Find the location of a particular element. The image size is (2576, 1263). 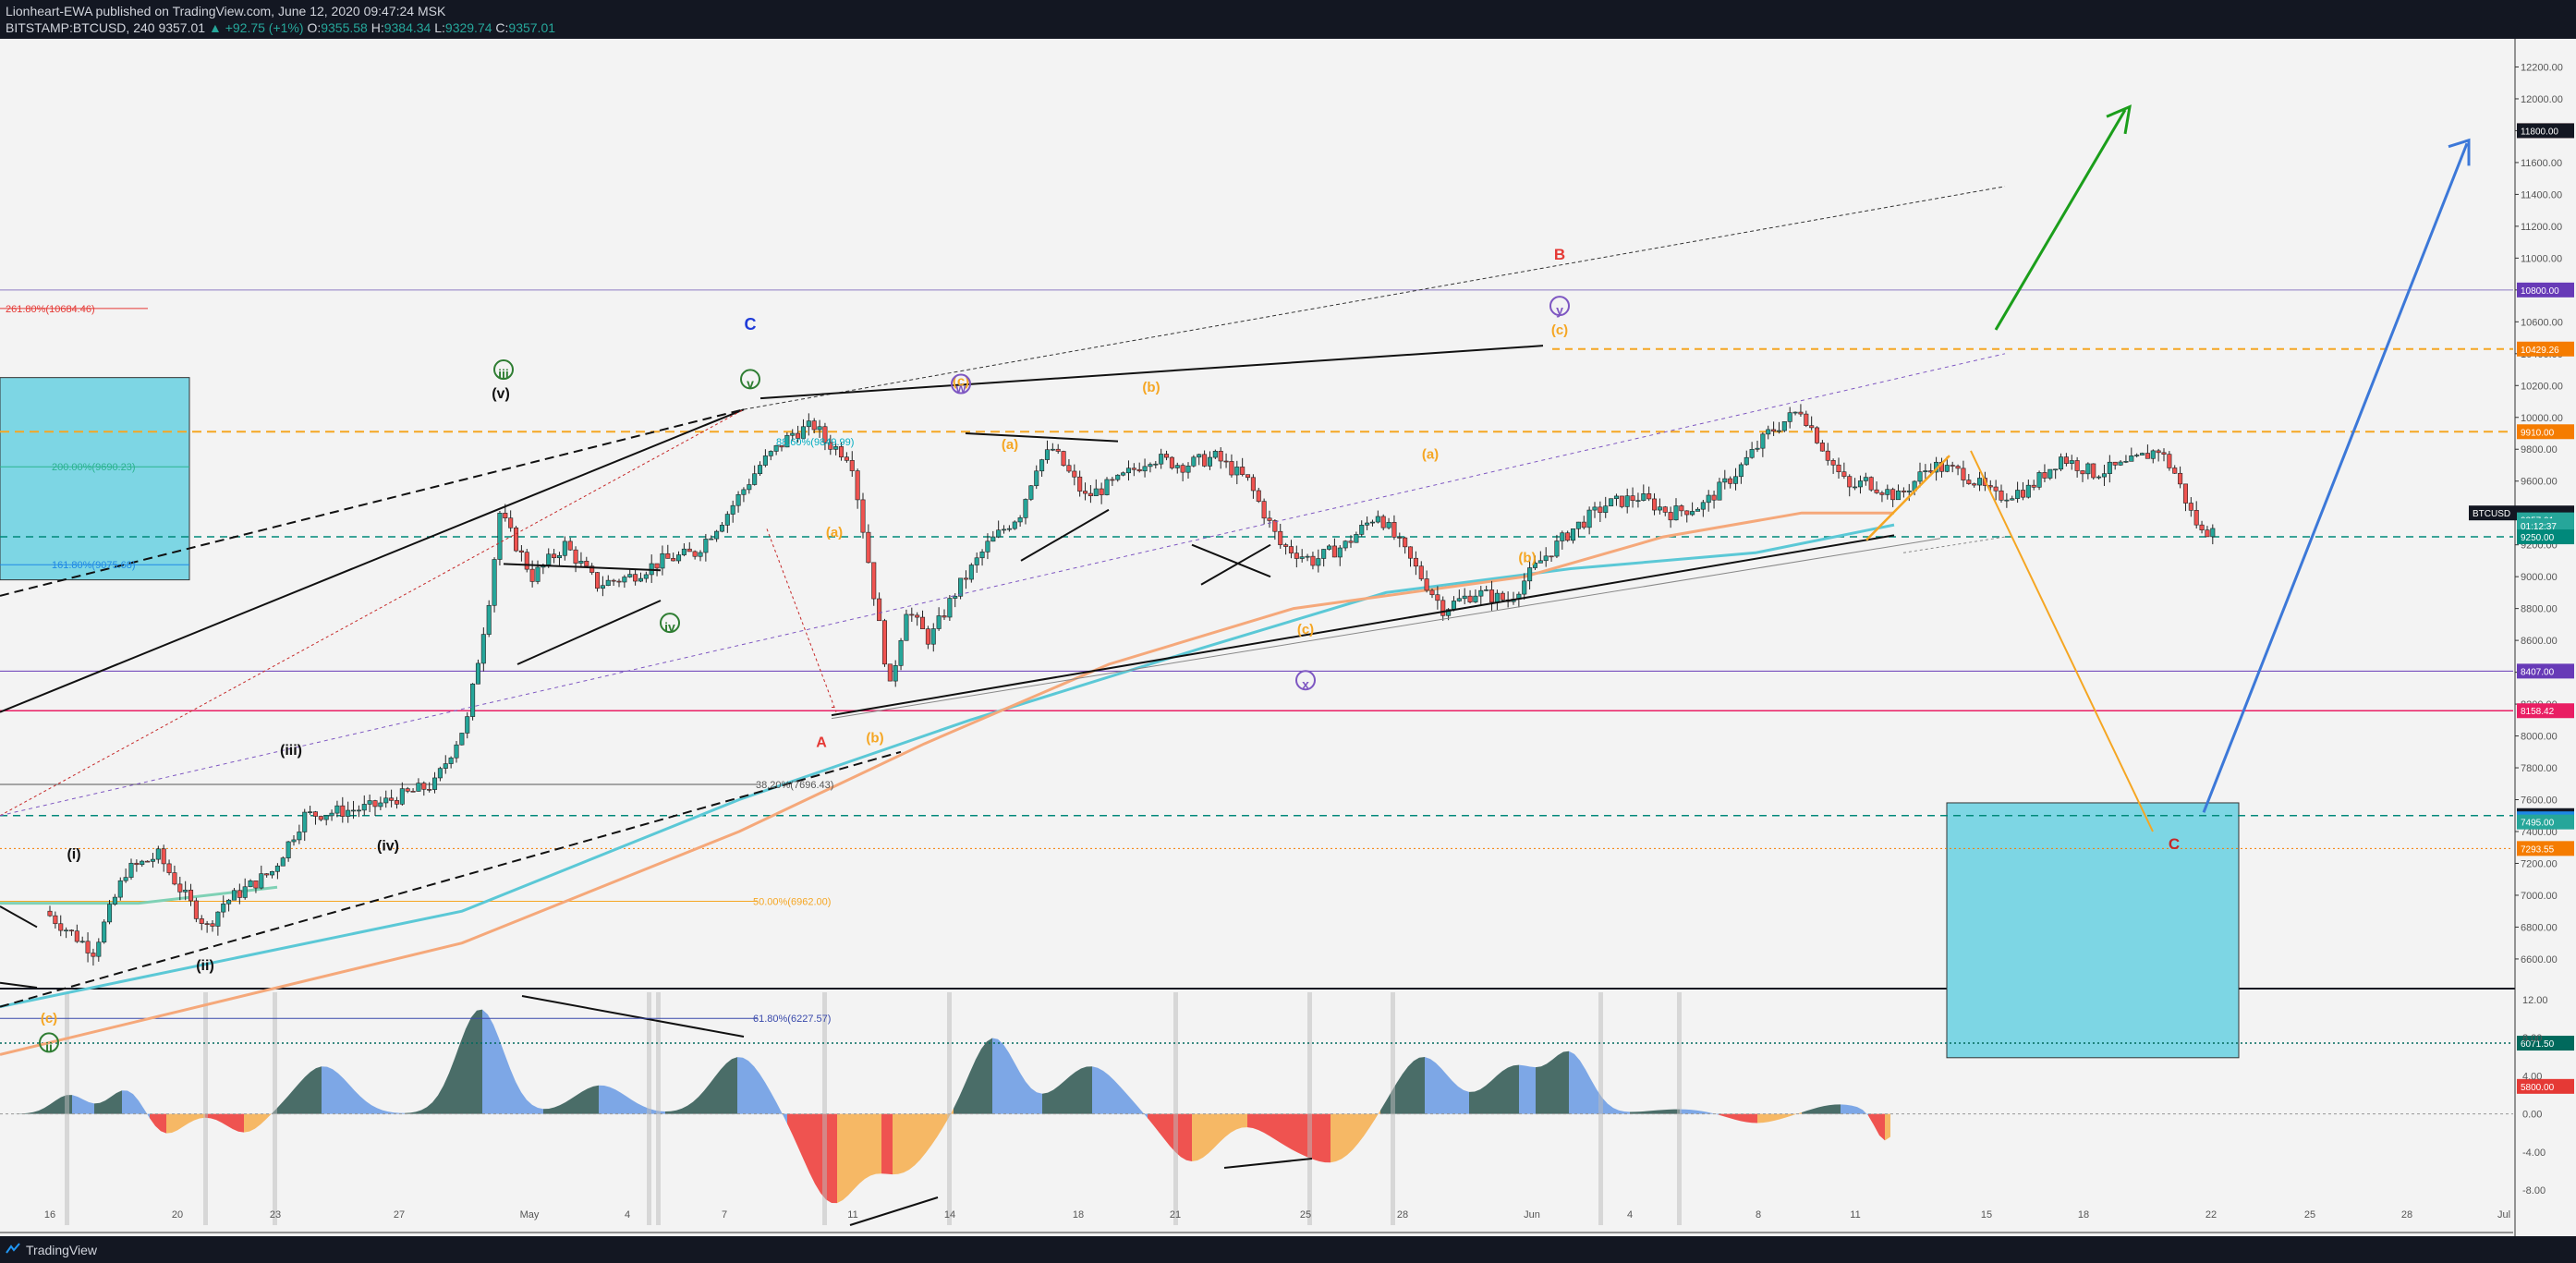

divergence-line is located at coordinates (894, 1211).